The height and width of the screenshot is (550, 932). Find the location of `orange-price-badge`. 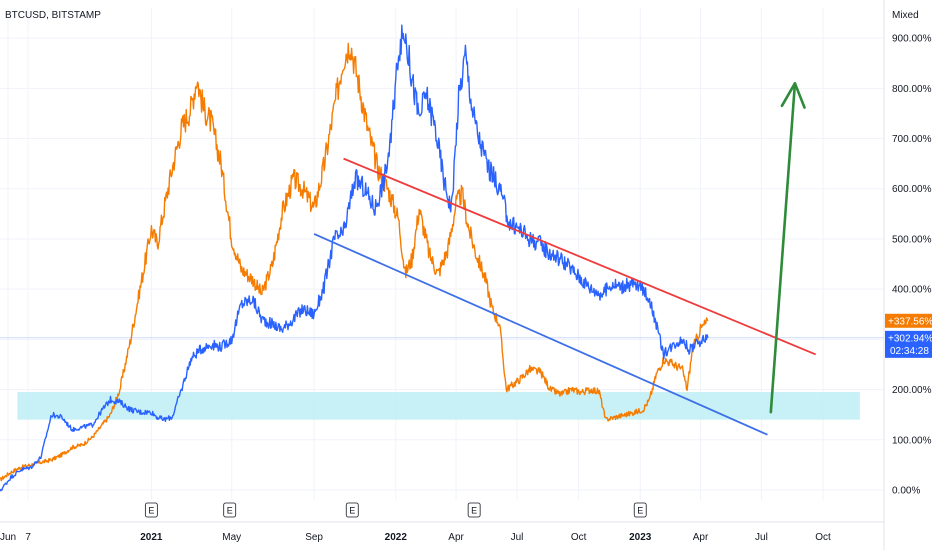

orange-price-badge is located at coordinates (908, 320).